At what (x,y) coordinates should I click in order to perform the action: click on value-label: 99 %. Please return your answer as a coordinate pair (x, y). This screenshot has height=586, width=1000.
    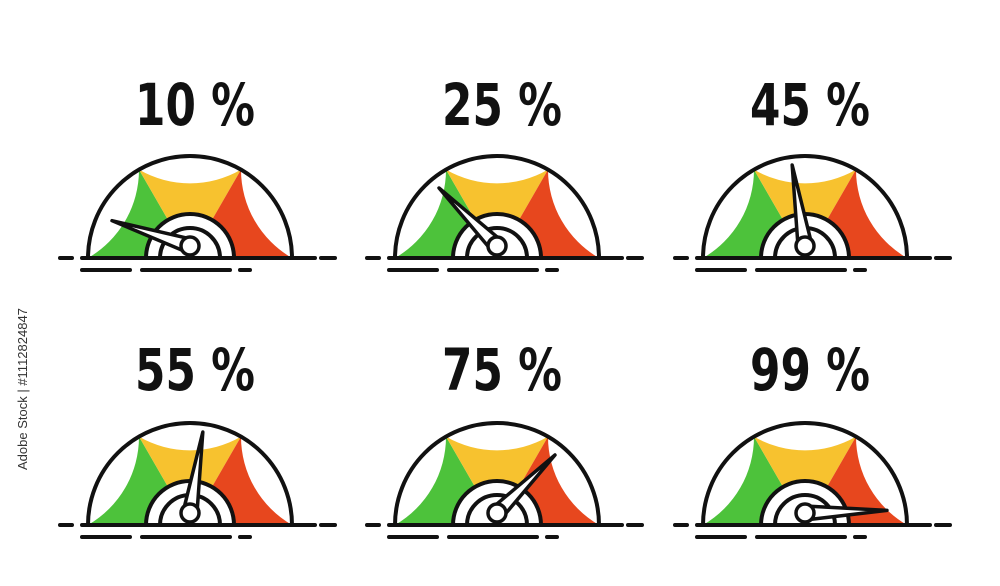
    Looking at the image, I should click on (810, 370).